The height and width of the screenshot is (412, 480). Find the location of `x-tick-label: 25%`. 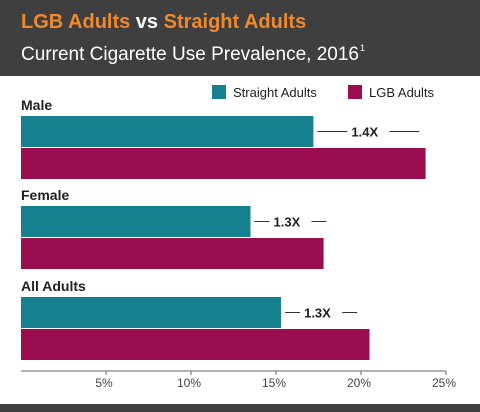

x-tick-label: 25% is located at coordinates (444, 383).